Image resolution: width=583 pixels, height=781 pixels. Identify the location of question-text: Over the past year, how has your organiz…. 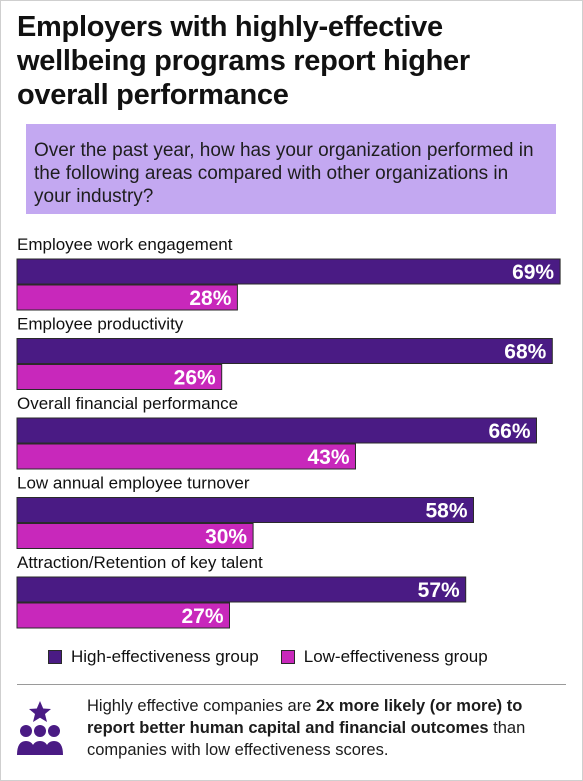
(284, 173).